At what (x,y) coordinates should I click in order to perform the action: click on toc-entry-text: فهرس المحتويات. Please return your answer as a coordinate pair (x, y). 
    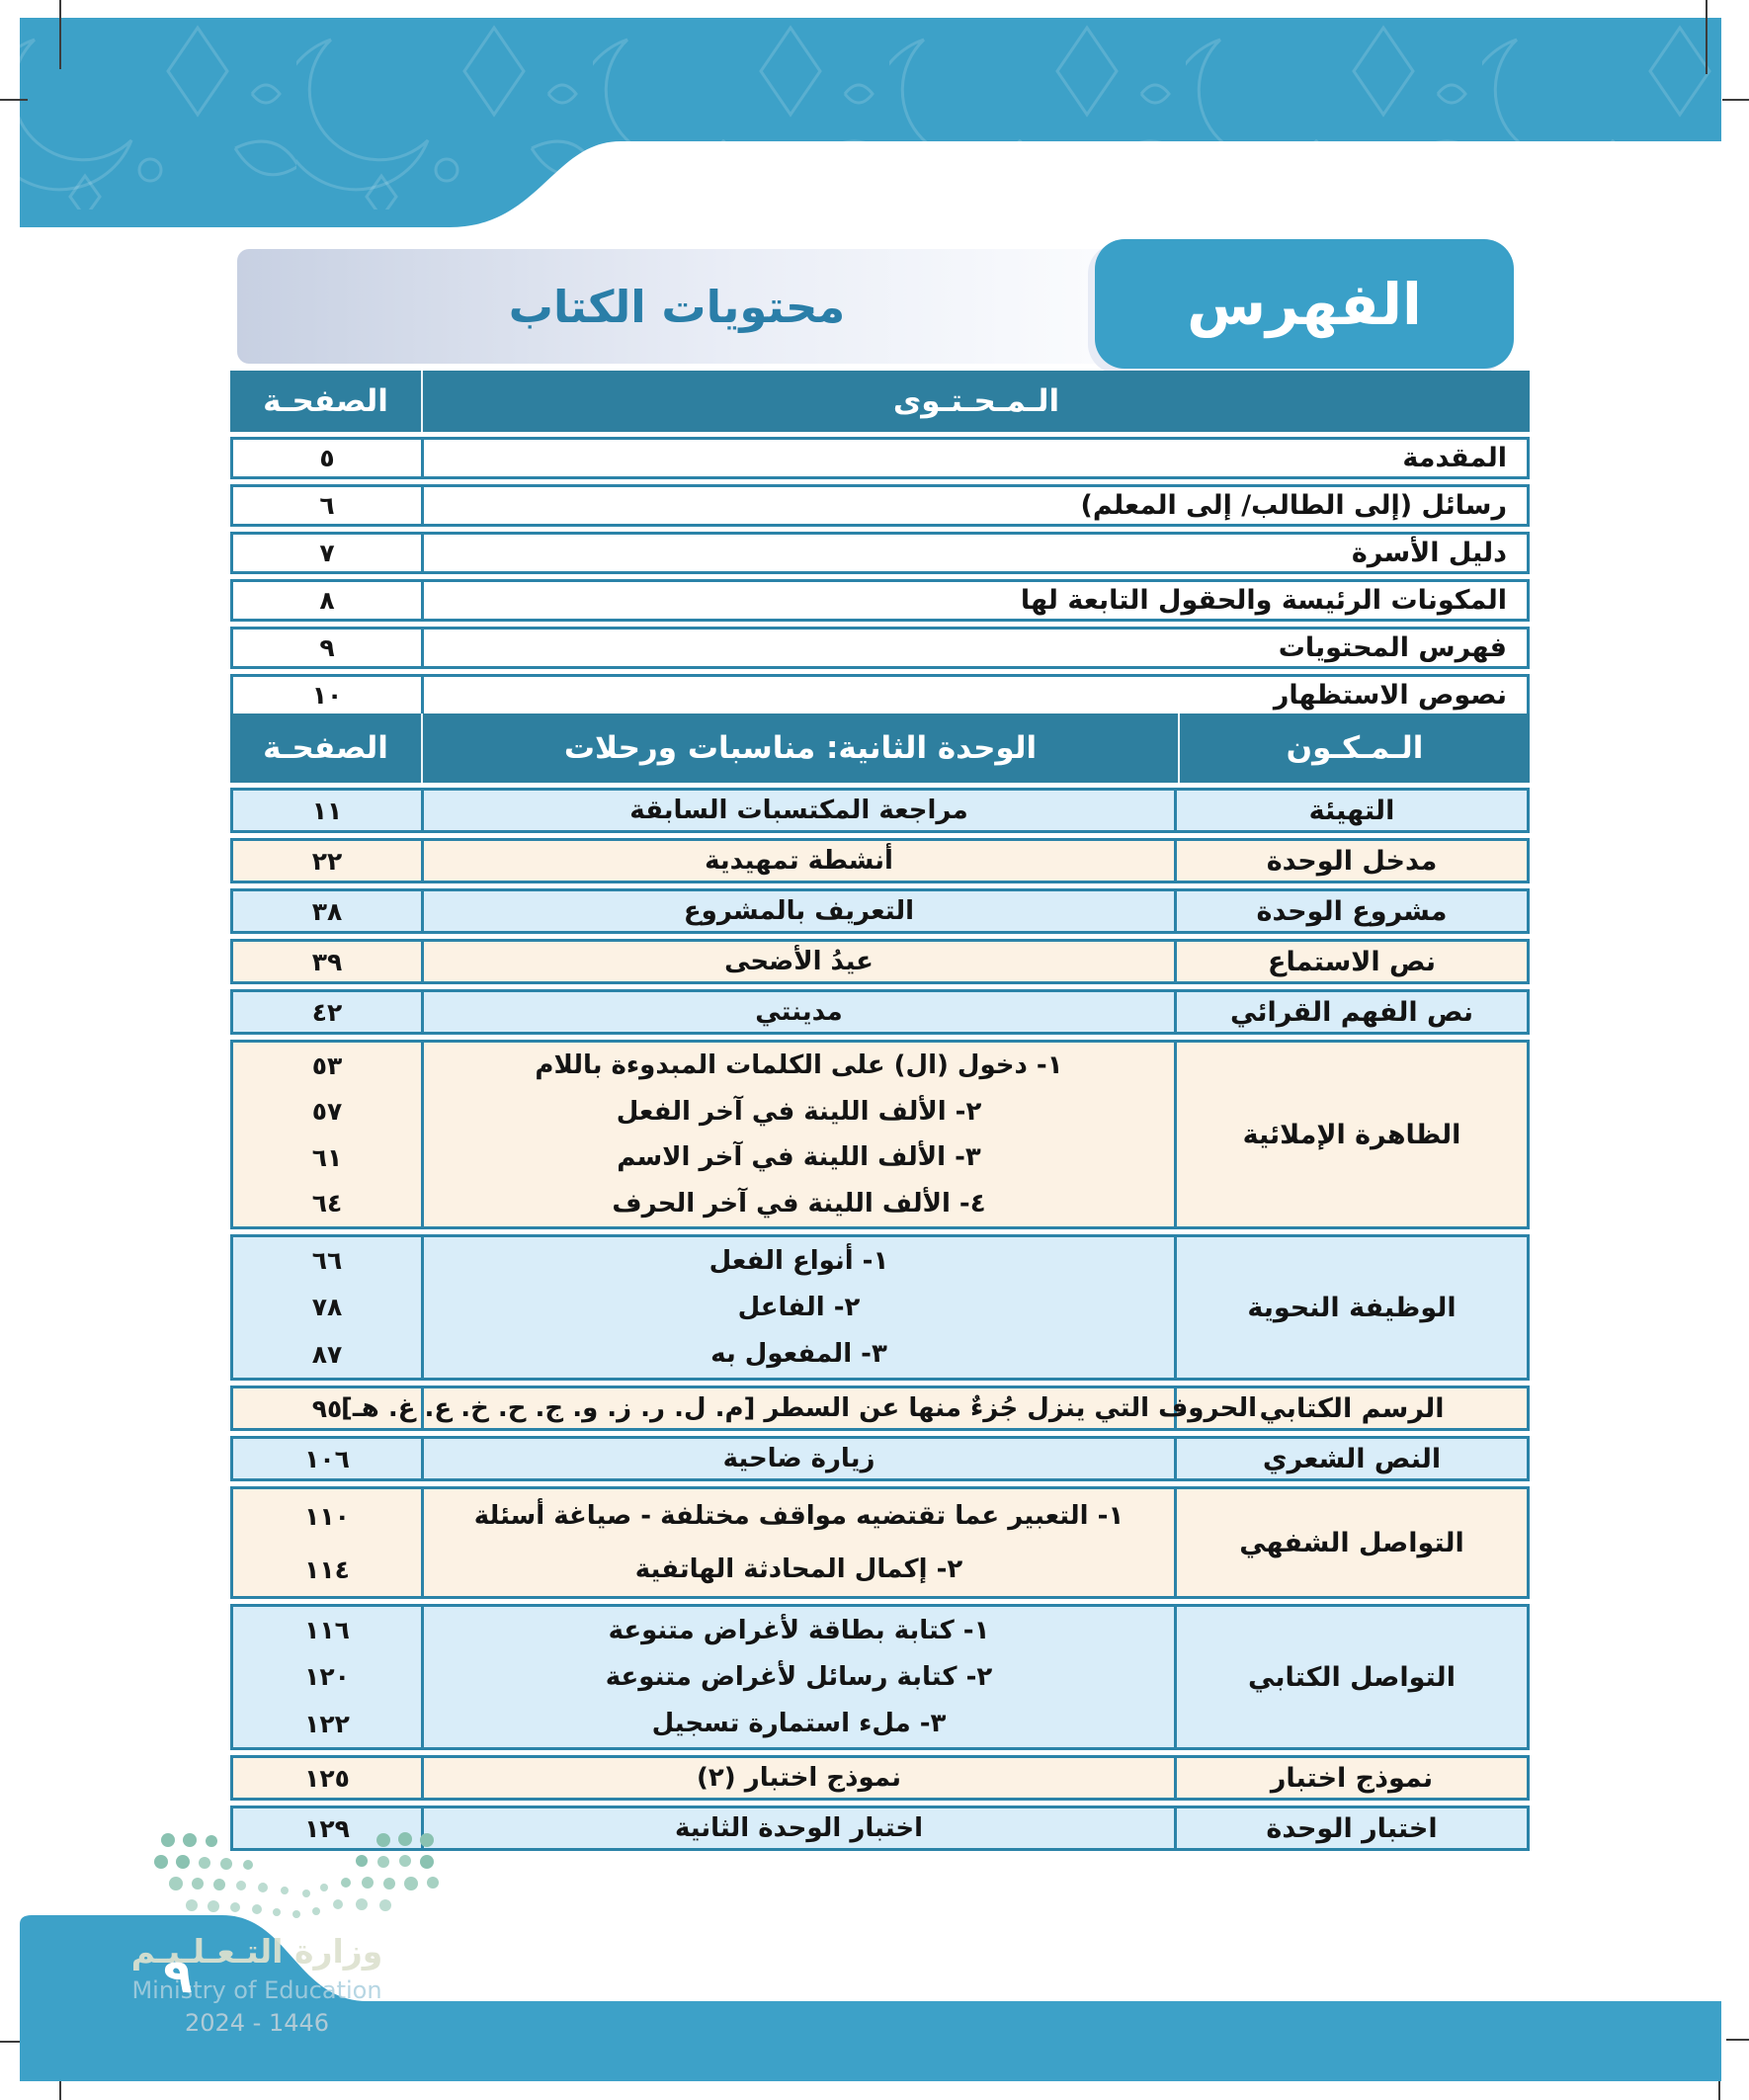
    Looking at the image, I should click on (1392, 647).